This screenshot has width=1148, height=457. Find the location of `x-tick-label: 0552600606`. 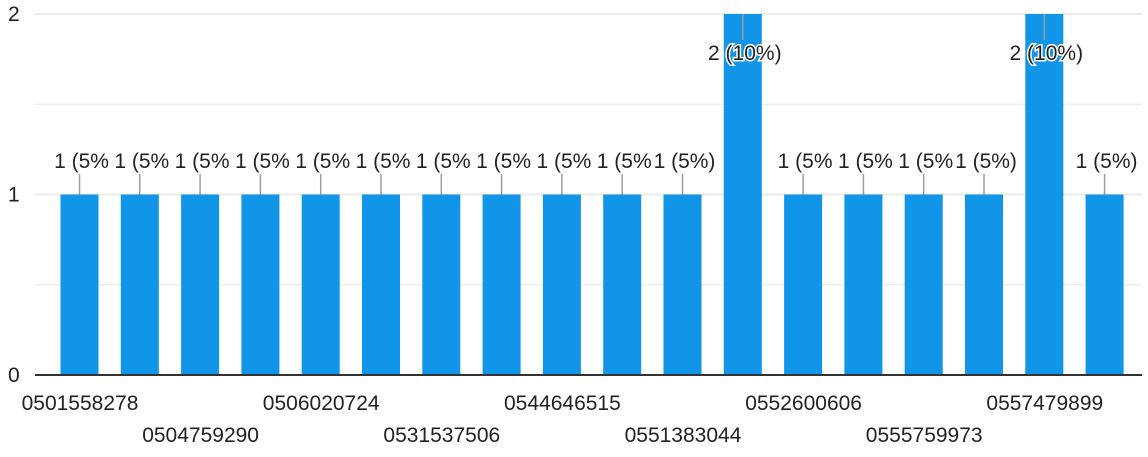

x-tick-label: 0552600606 is located at coordinates (803, 403).